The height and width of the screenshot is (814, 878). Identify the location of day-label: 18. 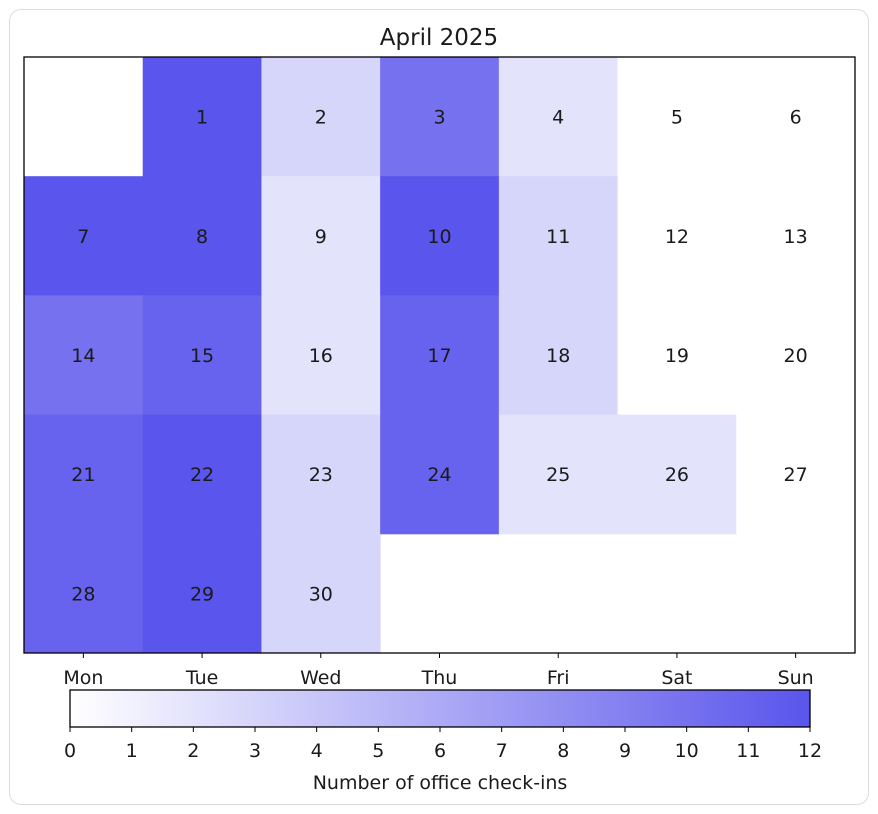
(558, 356).